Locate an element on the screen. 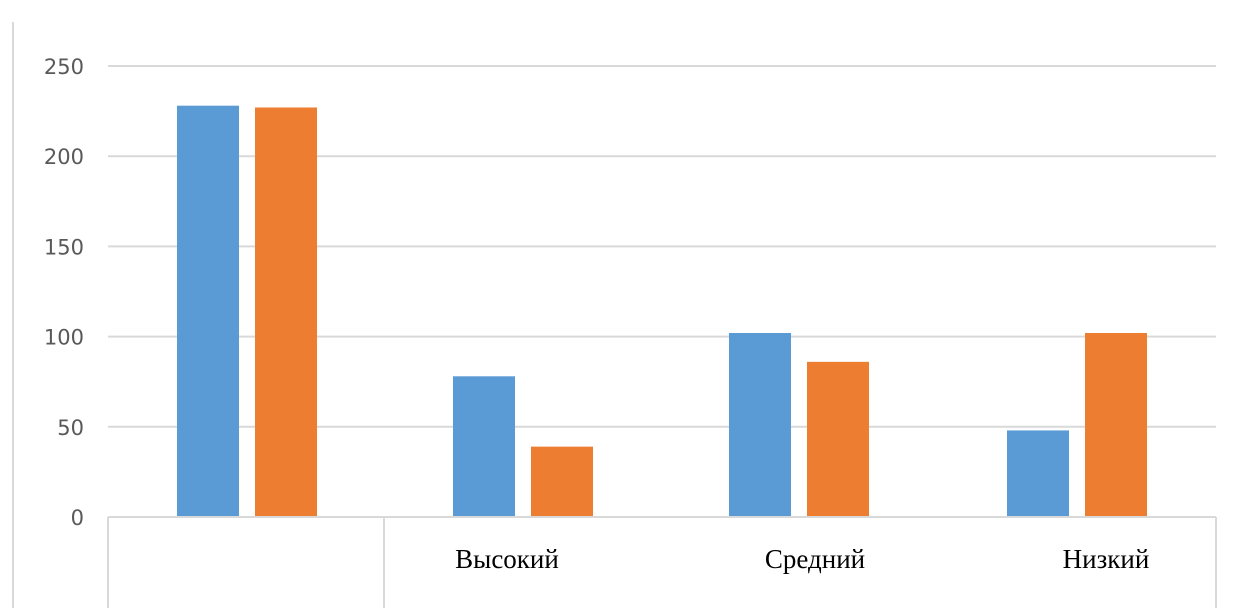 This screenshot has width=1242, height=608. y-tick-label: 150 is located at coordinates (64, 247).